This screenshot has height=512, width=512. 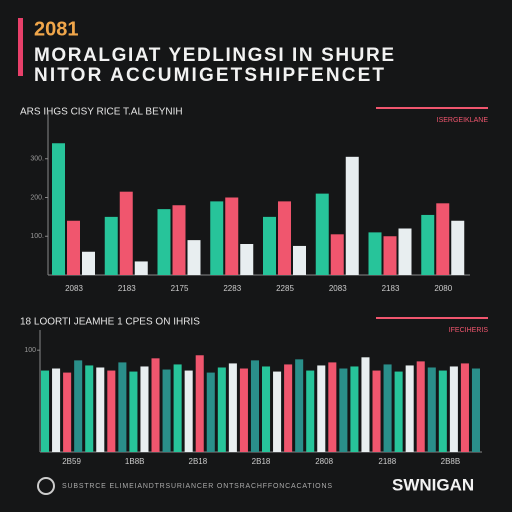 I want to click on title-line: MORALGIAT YEDLINGSI IN SHURE, so click(x=214, y=55).